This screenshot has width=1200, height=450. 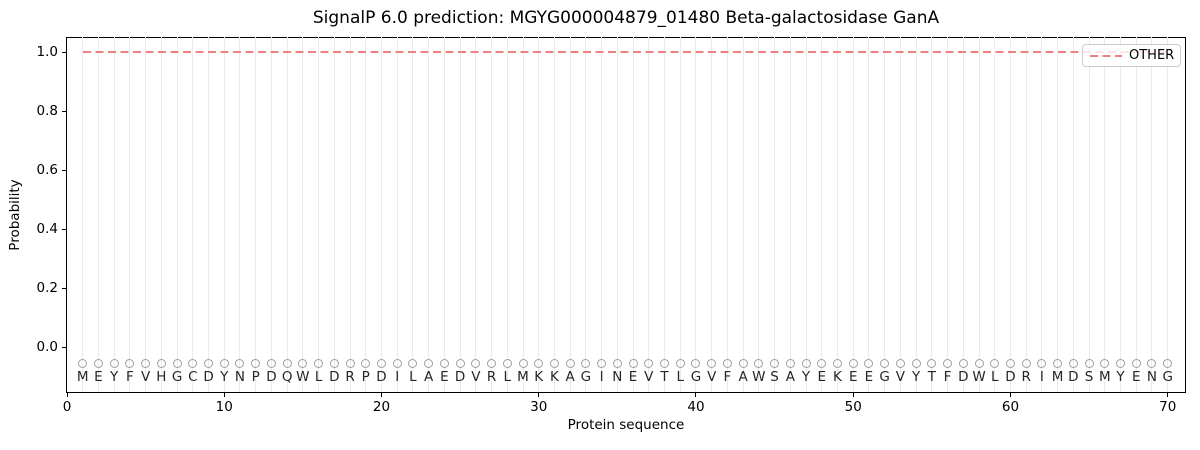 What do you see at coordinates (47, 169) in the screenshot?
I see `y-tick-label: 0.6` at bounding box center [47, 169].